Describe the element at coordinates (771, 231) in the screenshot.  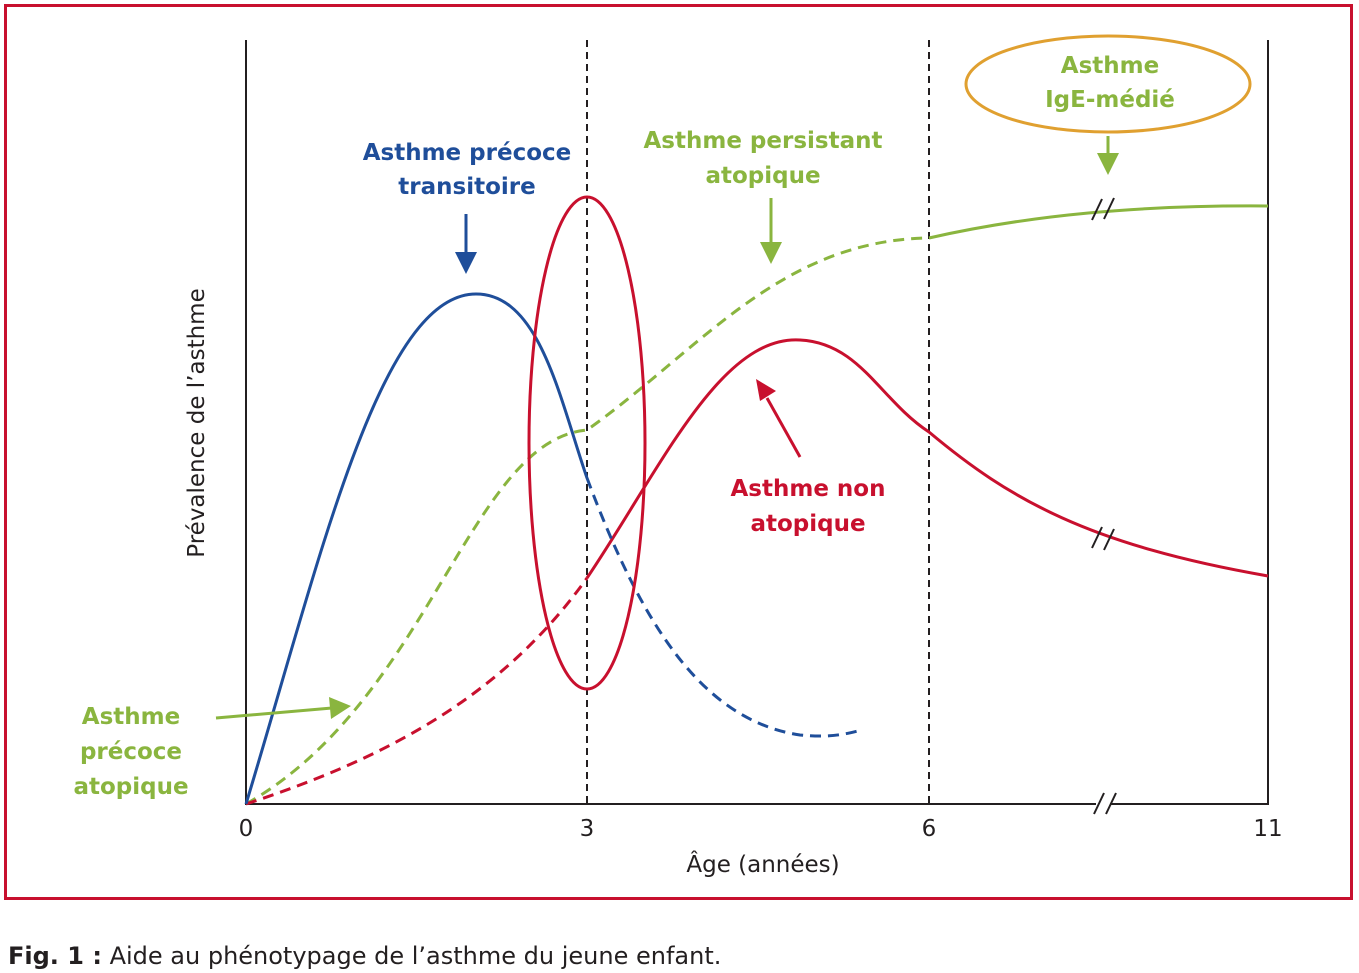
I see `arrow-persistant` at that location.